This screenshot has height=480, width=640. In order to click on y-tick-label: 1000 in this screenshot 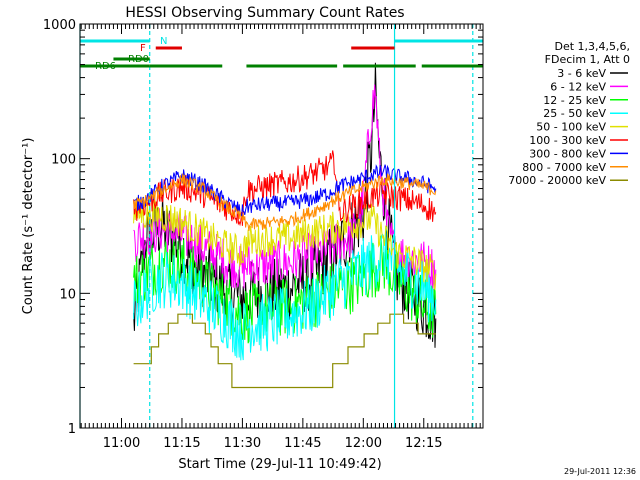, I will do `click(59, 25)`.